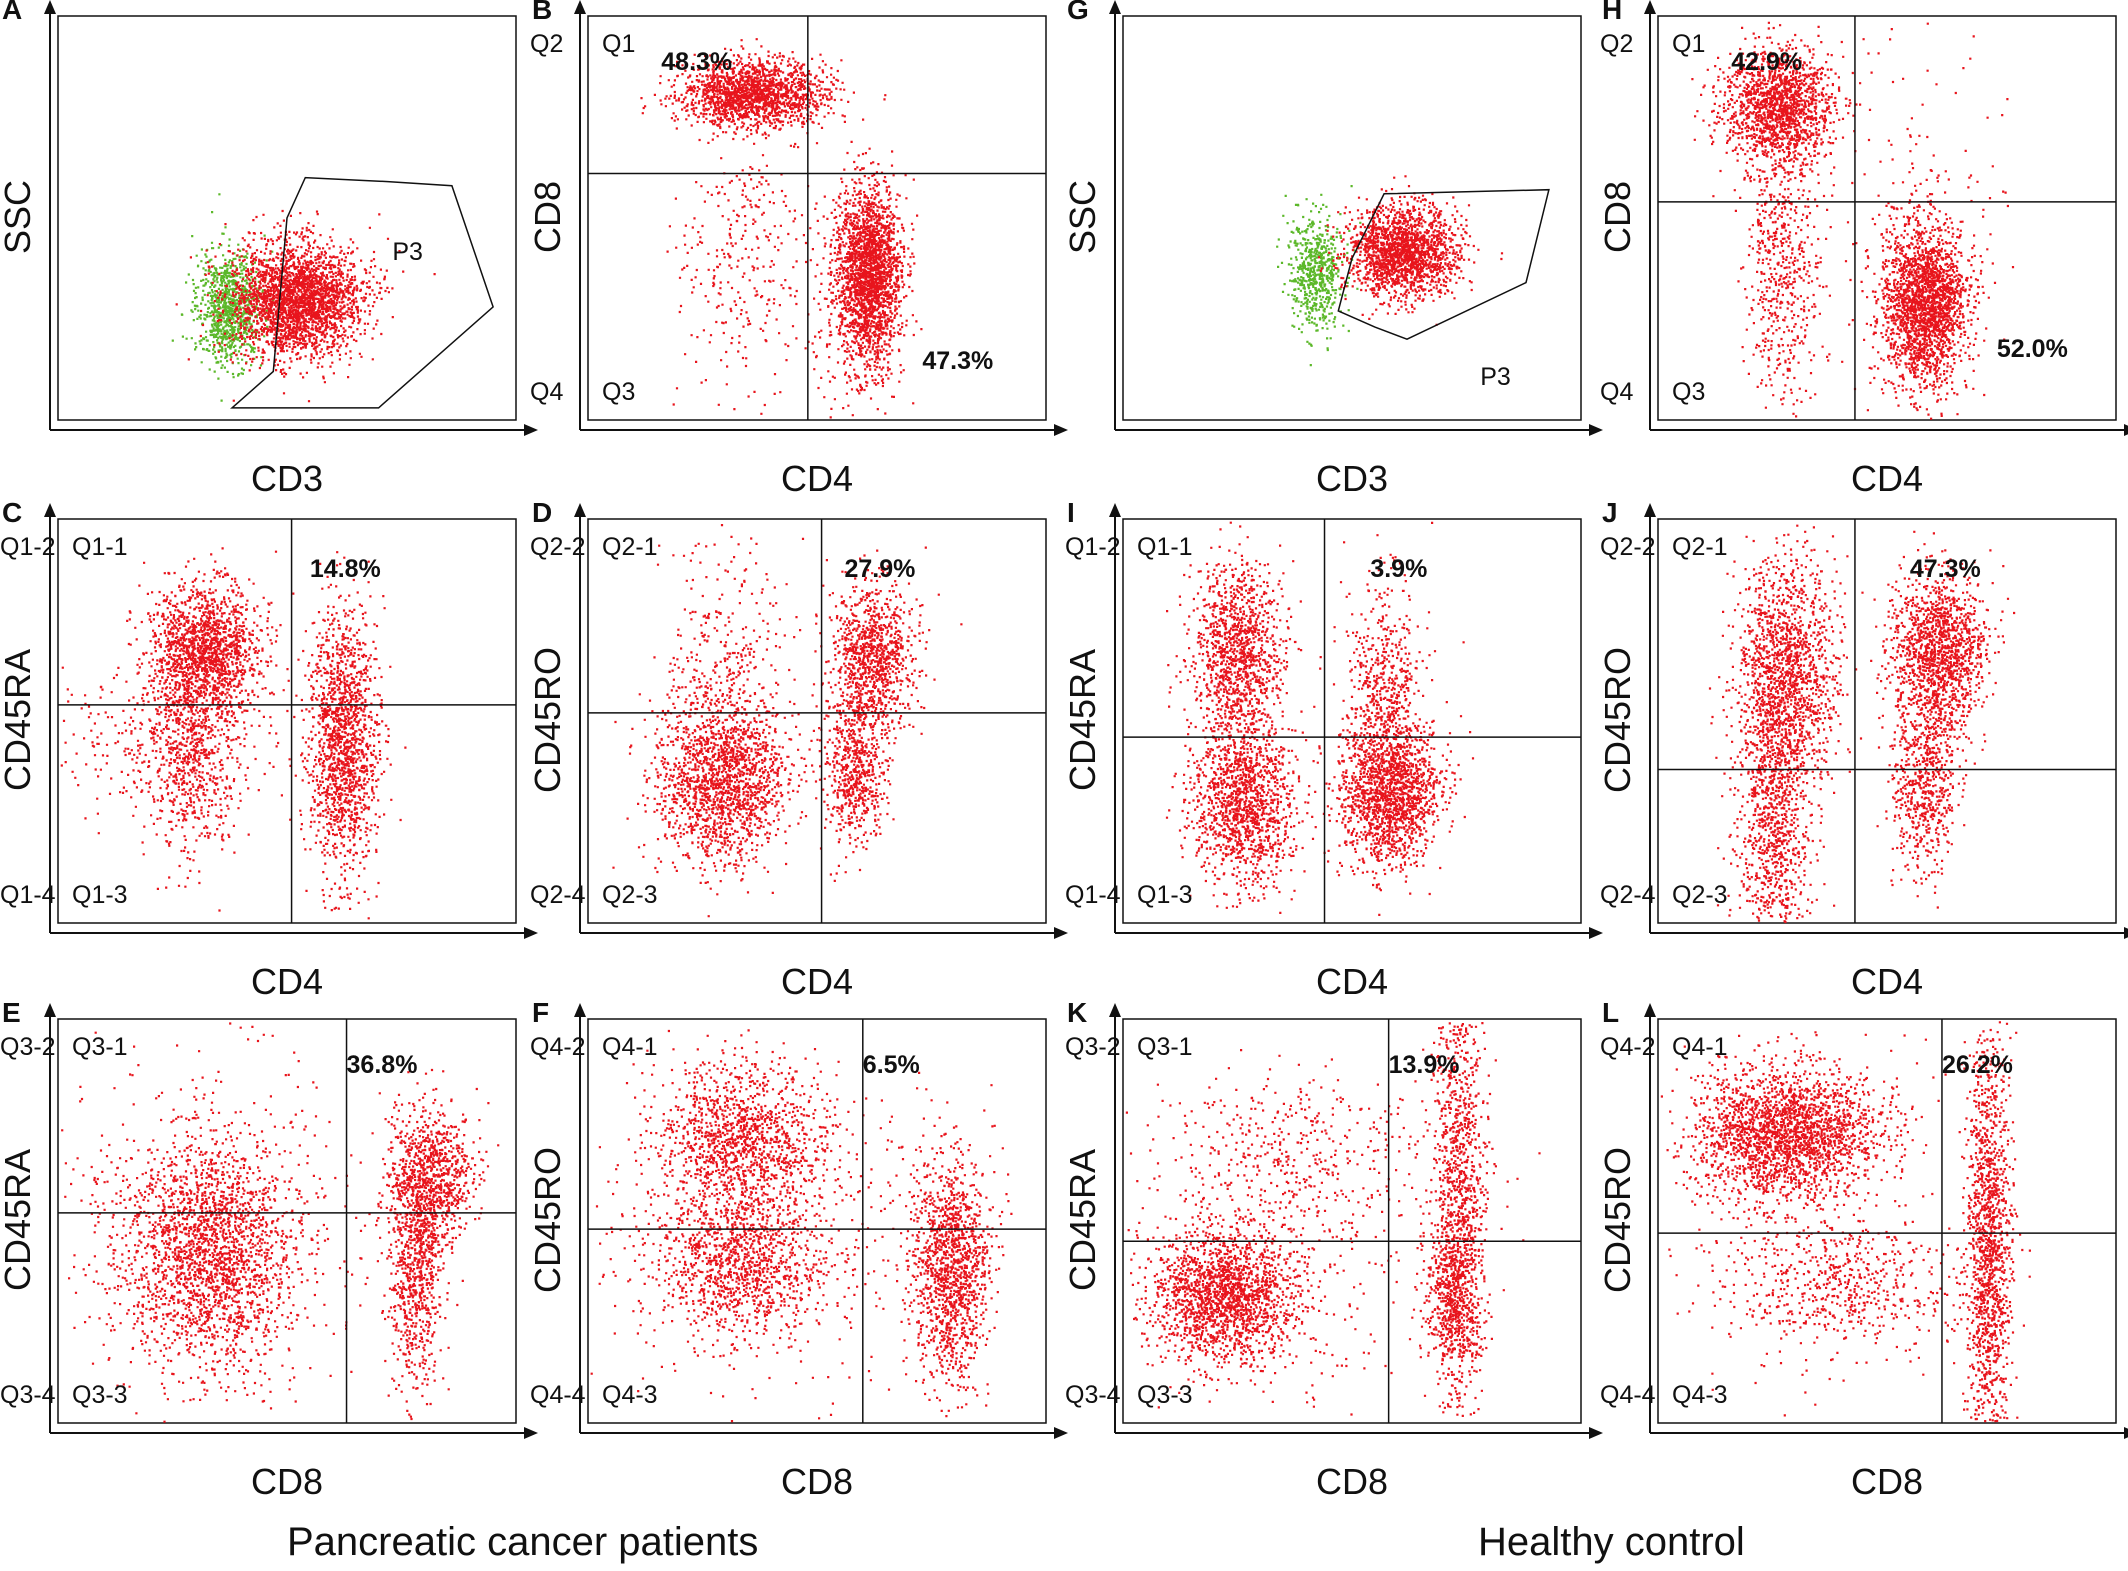 This screenshot has width=2128, height=1571. I want to click on gate-polygon, so click(362, 292).